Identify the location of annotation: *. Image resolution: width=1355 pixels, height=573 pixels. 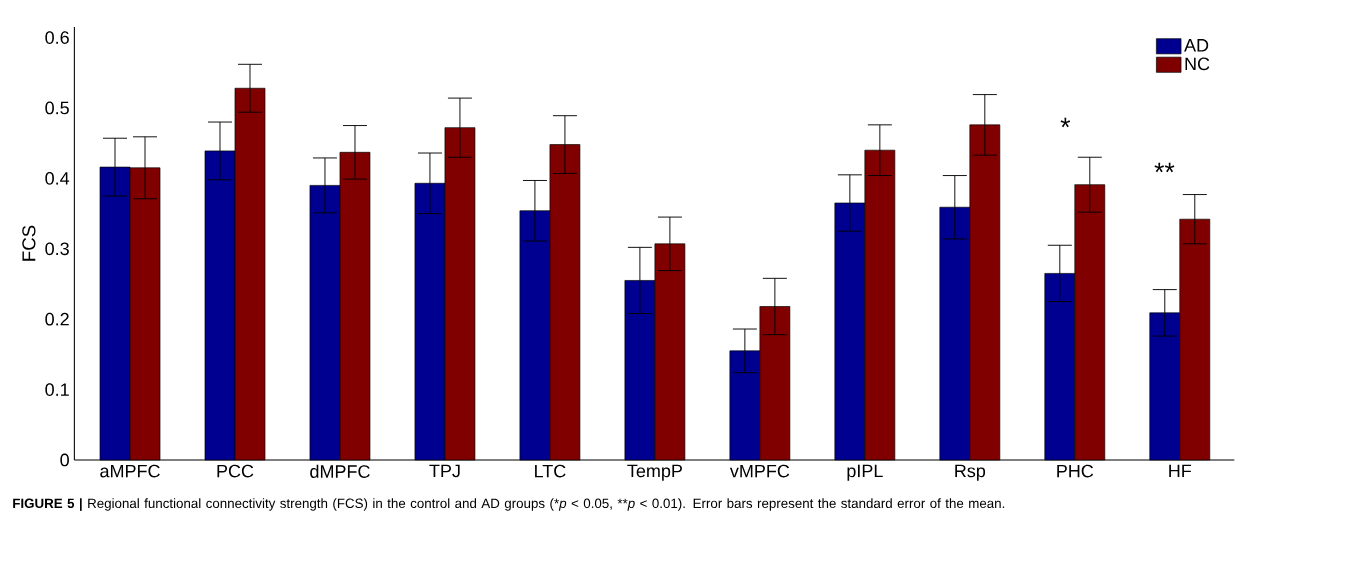
(1065, 122).